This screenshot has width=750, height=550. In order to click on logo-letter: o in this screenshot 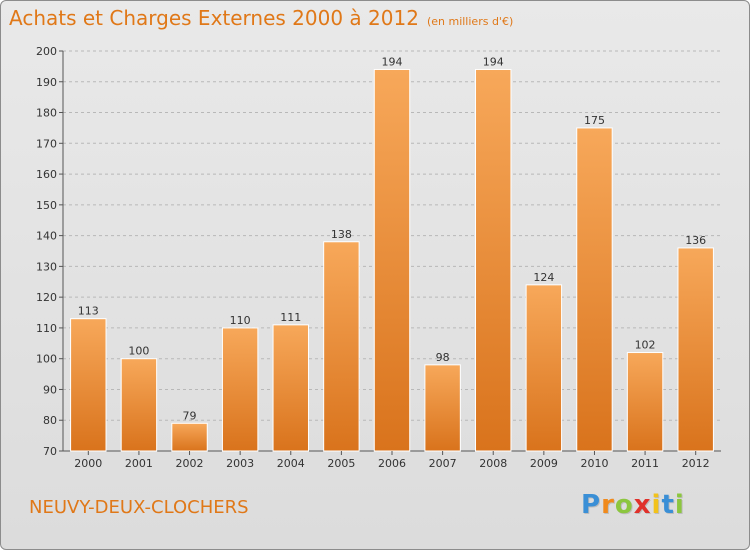, I will do `click(624, 505)`.